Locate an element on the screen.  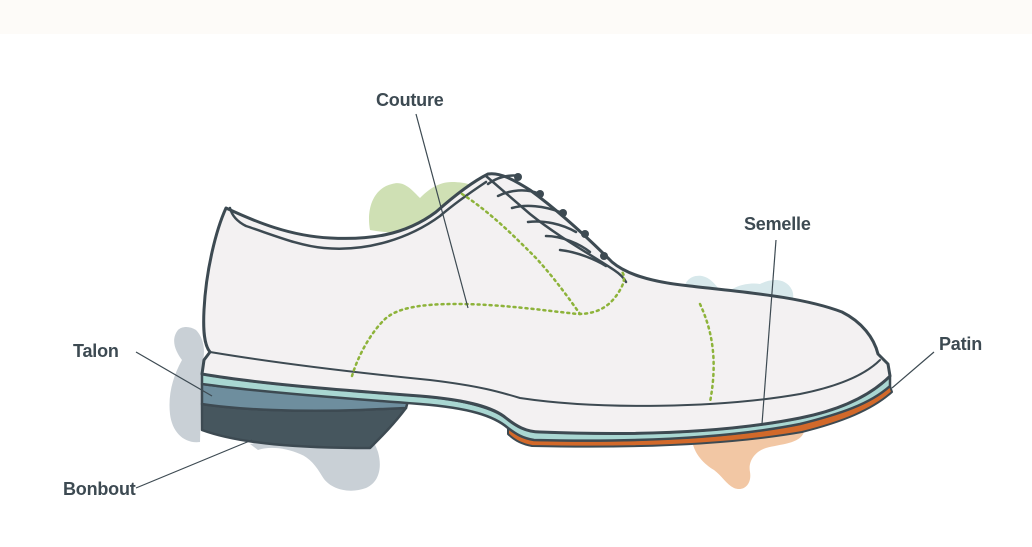
leader-semelle is located at coordinates (769, 332).